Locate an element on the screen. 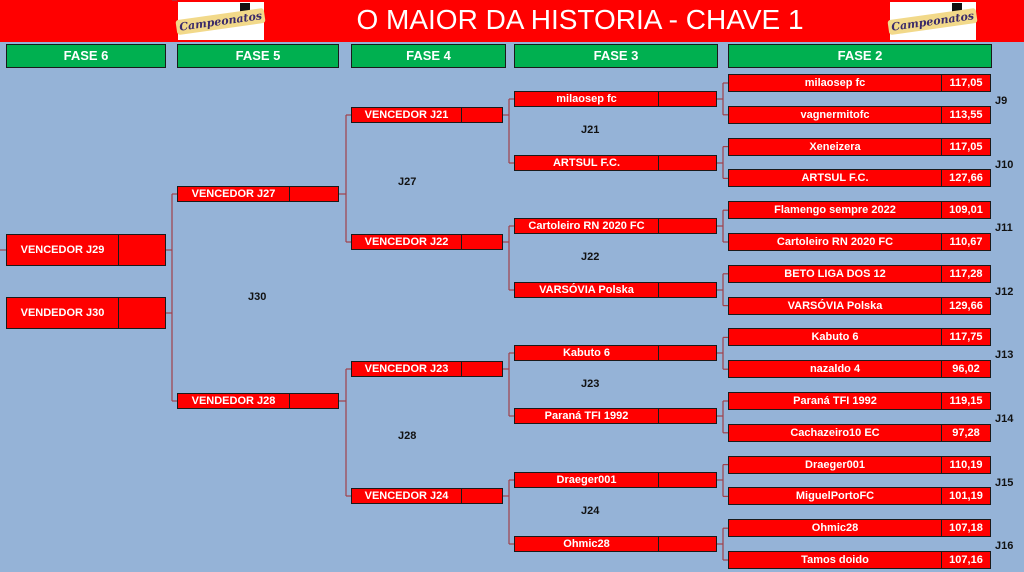  fase2-team-box: Cachazeiro10 EC 97,28 is located at coordinates (859, 432).